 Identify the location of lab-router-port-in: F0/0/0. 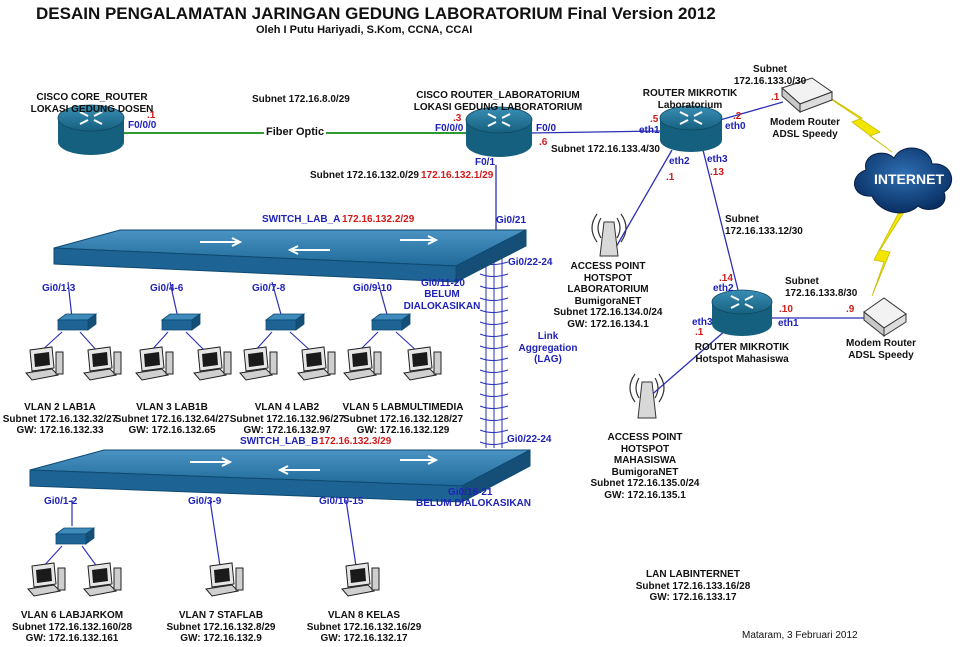
(449, 128).